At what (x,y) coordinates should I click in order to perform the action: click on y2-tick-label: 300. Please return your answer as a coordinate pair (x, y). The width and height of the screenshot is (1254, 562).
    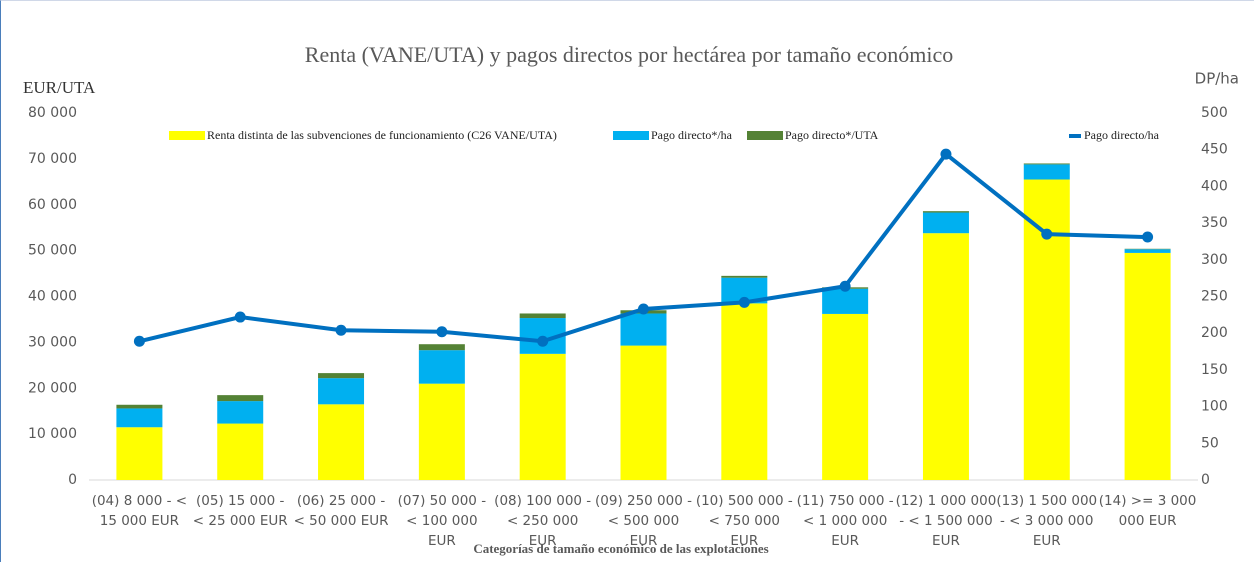
    Looking at the image, I should click on (1214, 260).